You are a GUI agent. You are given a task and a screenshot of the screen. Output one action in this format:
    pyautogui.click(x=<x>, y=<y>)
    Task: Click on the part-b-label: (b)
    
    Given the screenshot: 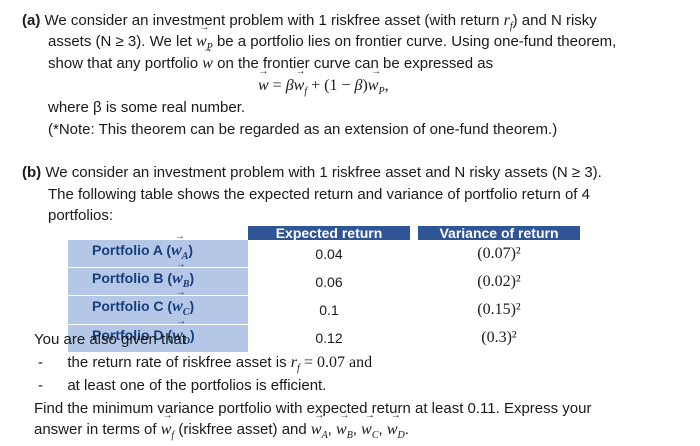 What is the action you would take?
    pyautogui.click(x=32, y=172)
    